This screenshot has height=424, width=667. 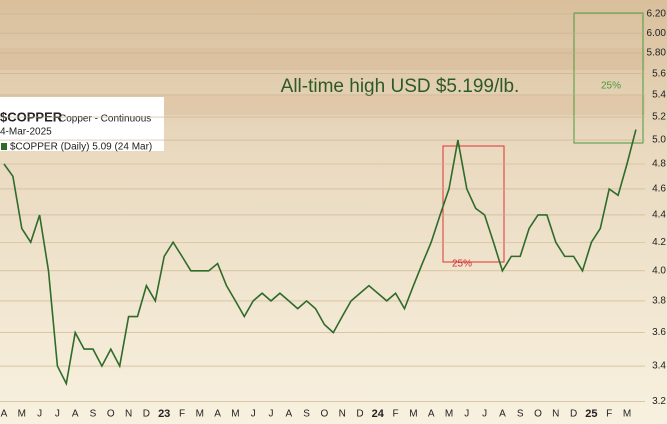 What do you see at coordinates (657, 33) in the screenshot?
I see `y-tick-label: 6.00` at bounding box center [657, 33].